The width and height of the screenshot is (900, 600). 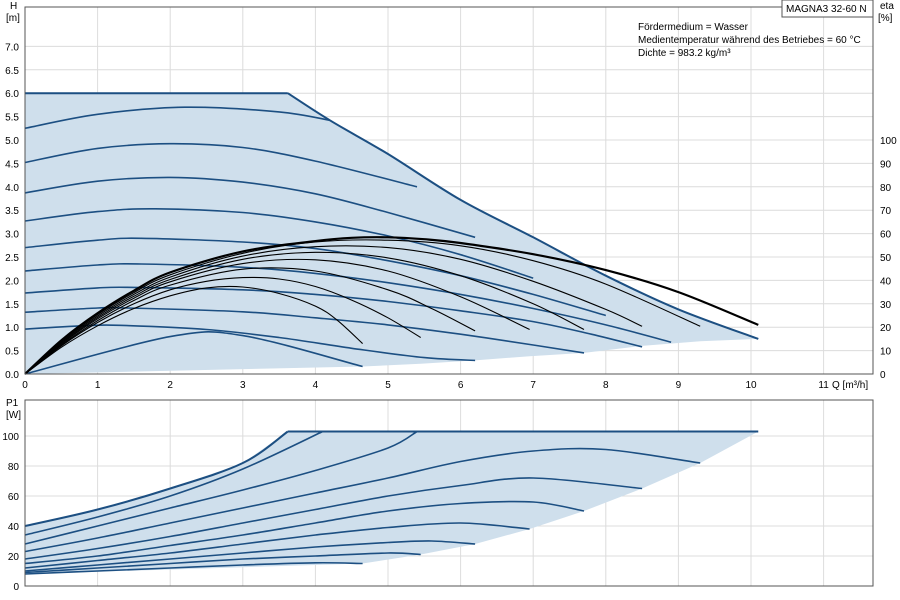 What do you see at coordinates (885, 18) in the screenshot?
I see `eta-axis-unit: [%]` at bounding box center [885, 18].